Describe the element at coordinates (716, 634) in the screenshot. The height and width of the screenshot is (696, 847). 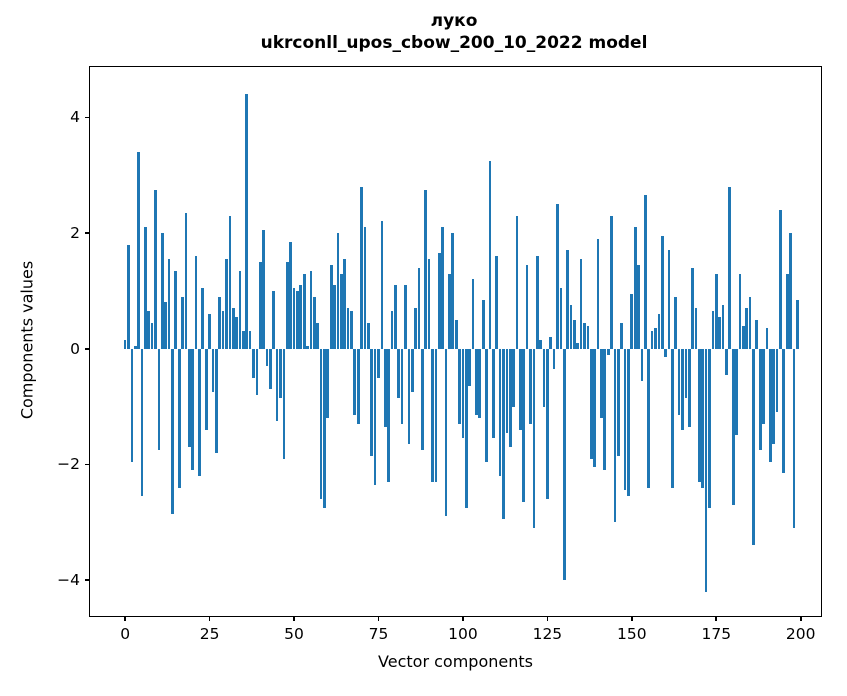
I see `x-tick-label: 175` at that location.